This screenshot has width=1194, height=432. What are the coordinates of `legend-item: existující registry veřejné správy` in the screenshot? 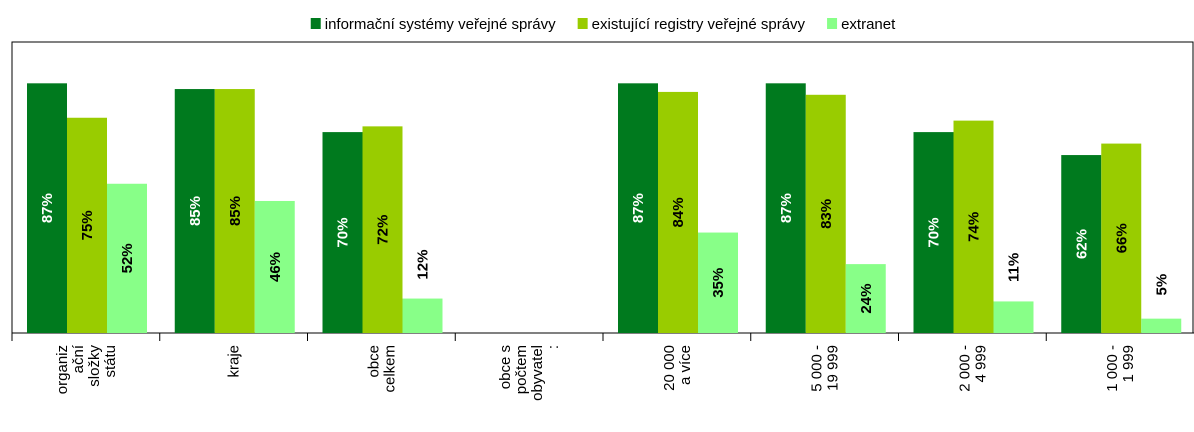 It's located at (691, 24).